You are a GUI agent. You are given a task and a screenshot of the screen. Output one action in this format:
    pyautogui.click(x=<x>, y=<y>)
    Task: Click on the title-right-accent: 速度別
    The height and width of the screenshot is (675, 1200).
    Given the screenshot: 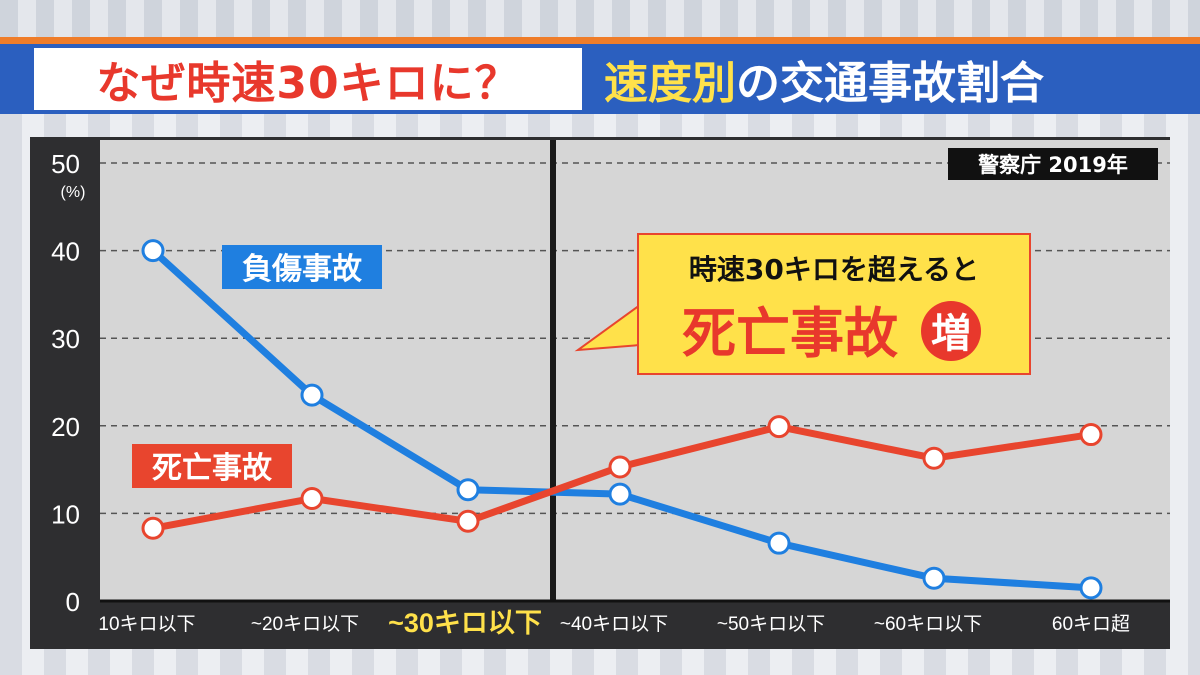 What is the action you would take?
    pyautogui.click(x=670, y=83)
    